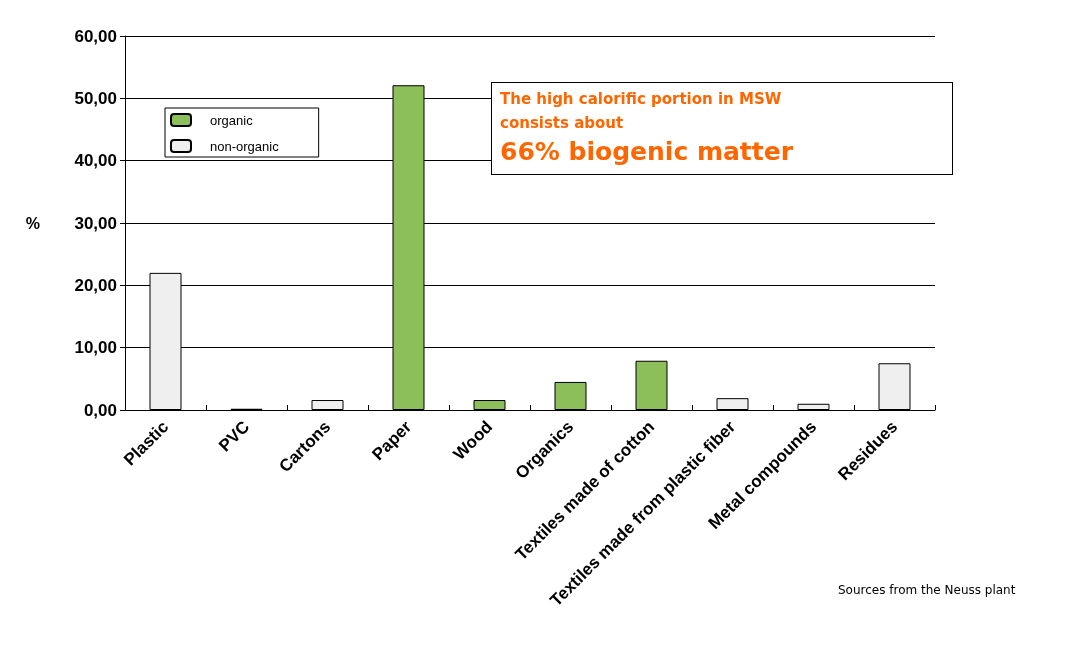  What do you see at coordinates (32, 223) in the screenshot?
I see `y-axis-title: %` at bounding box center [32, 223].